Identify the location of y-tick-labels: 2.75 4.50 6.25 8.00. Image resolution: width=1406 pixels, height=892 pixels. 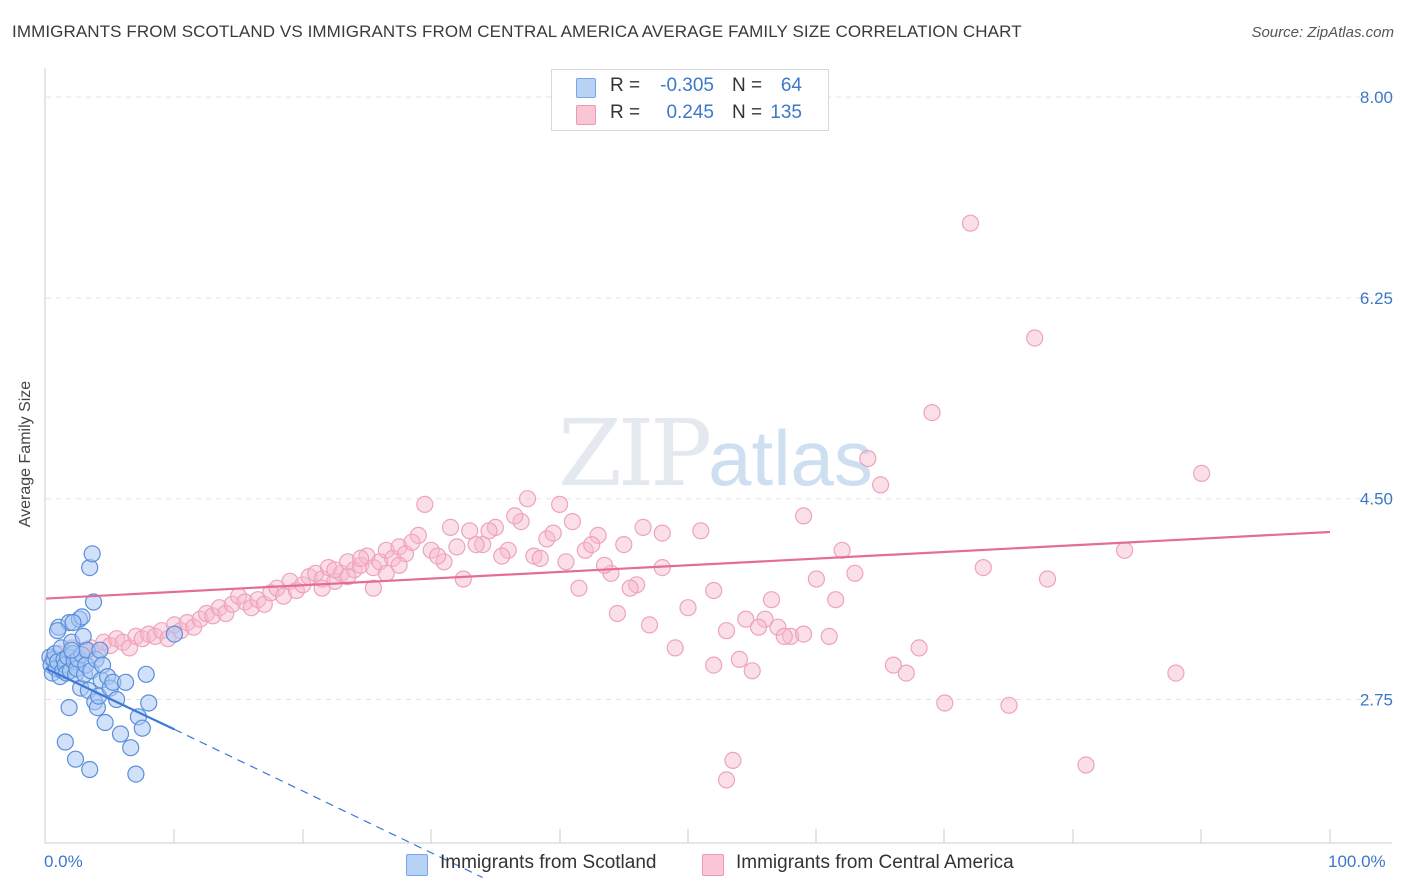
(1376, 399).